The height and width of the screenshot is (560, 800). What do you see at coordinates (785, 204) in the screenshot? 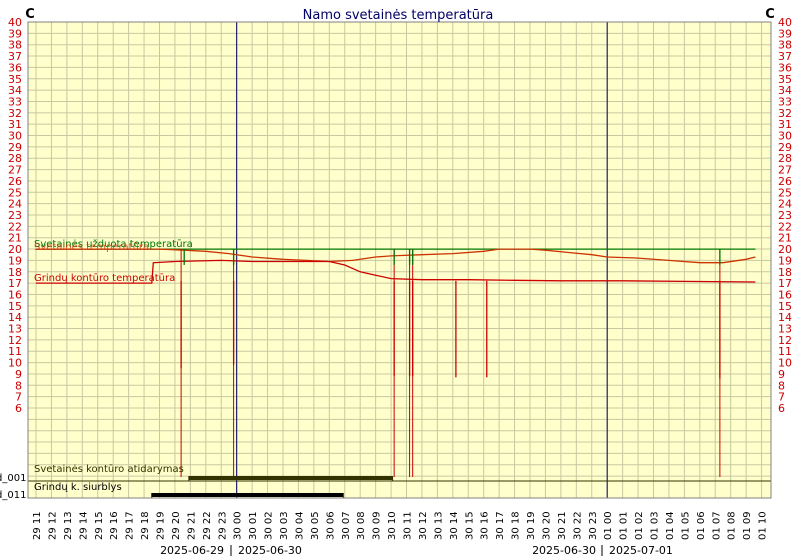
I see `y-tick-right: 24` at bounding box center [785, 204].